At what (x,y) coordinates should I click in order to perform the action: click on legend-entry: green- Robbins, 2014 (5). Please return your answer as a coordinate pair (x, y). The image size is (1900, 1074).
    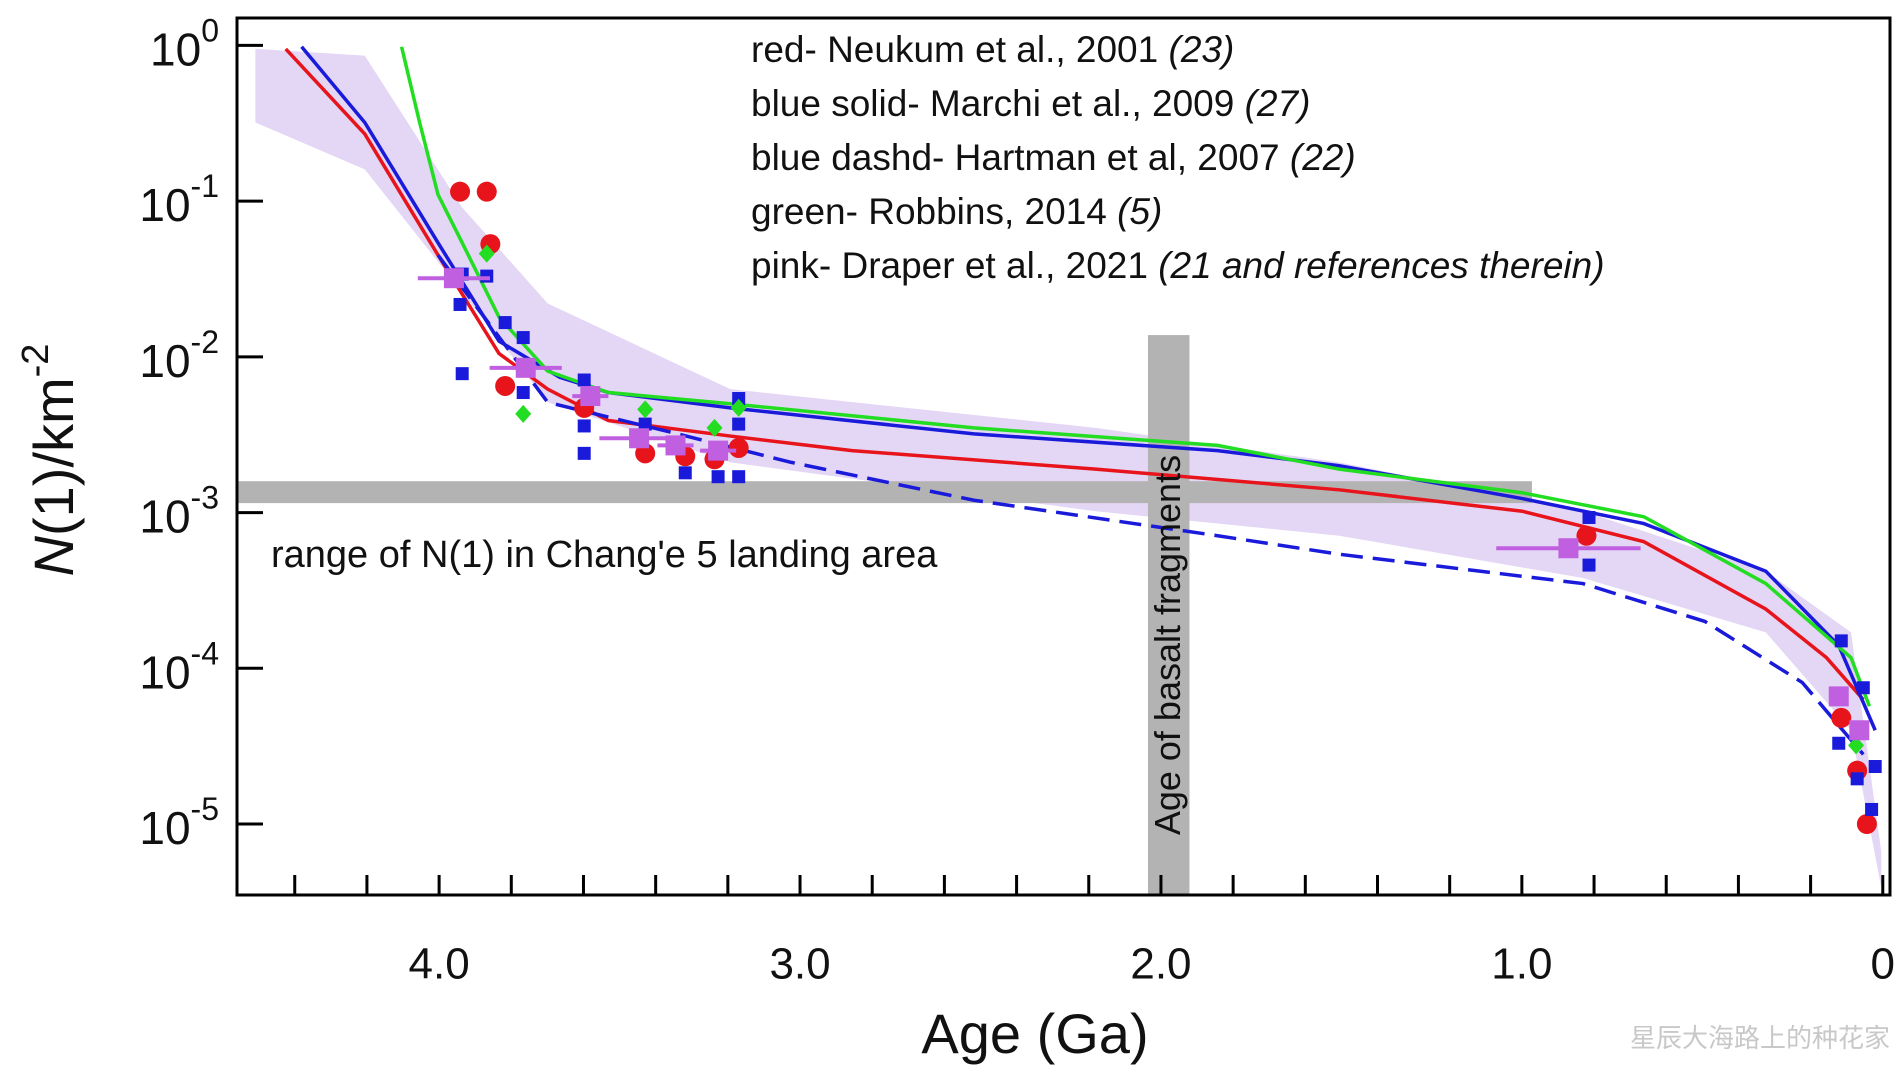
    Looking at the image, I should click on (956, 211).